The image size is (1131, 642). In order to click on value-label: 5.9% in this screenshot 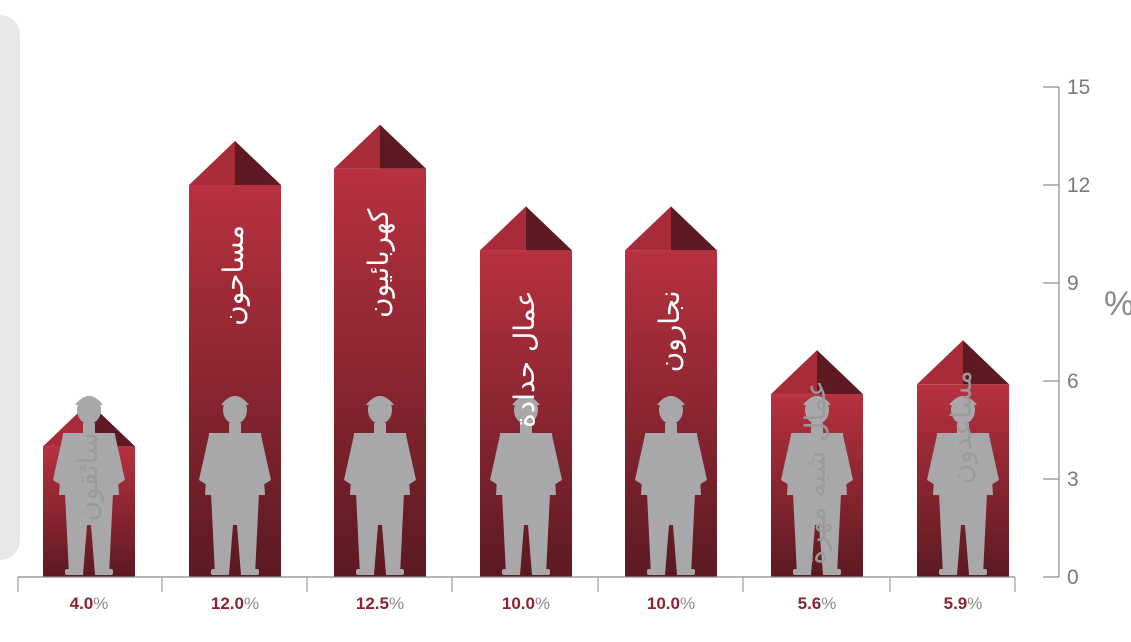, I will do `click(963, 603)`.